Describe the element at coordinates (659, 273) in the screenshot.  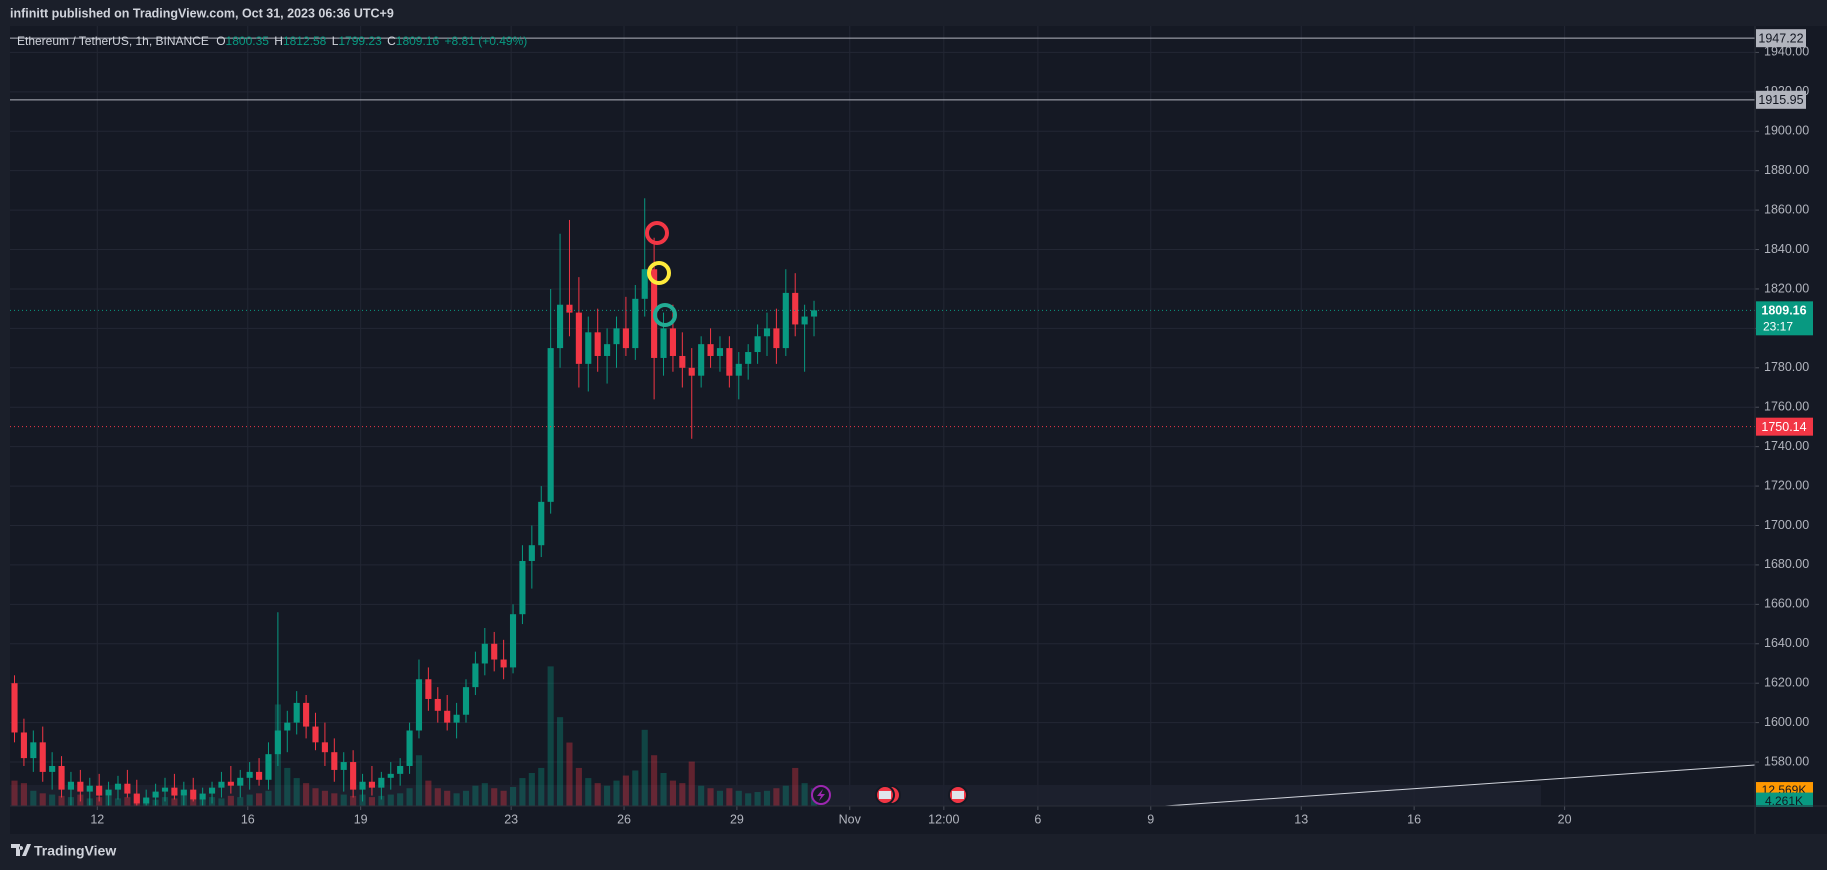
I see `marker-yellow` at that location.